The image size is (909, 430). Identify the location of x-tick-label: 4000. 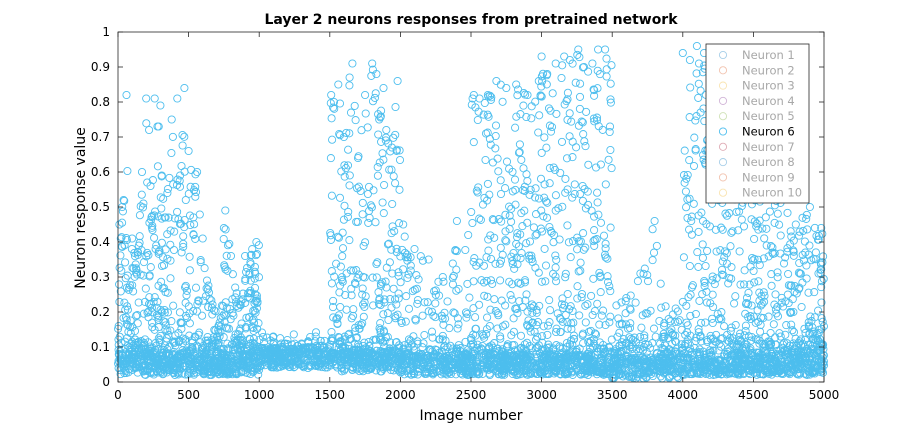
(683, 395).